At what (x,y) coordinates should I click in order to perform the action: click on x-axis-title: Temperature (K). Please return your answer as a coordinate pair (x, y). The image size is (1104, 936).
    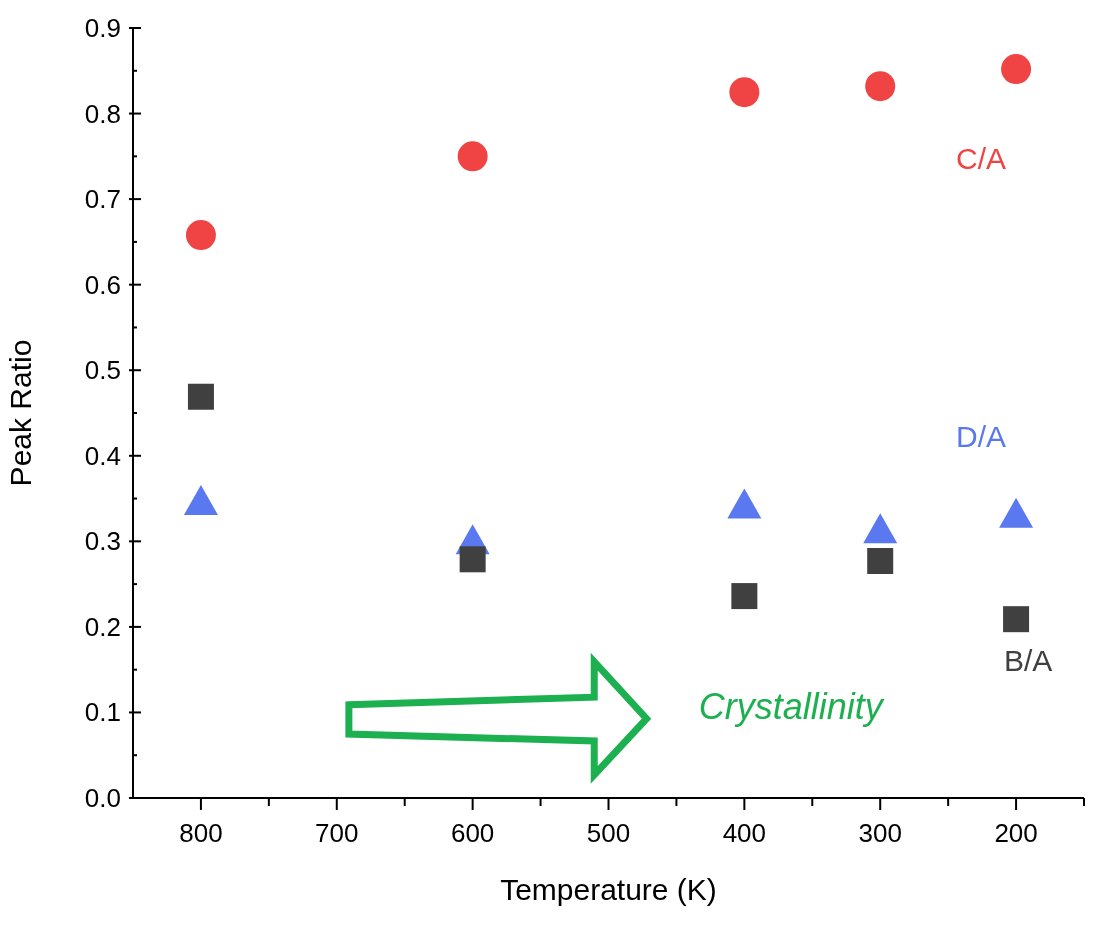
    Looking at the image, I should click on (608, 889).